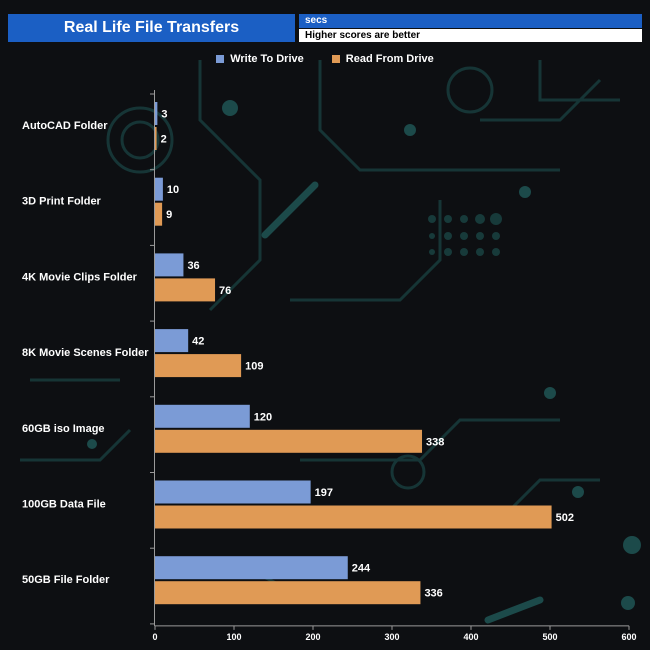 The image size is (650, 650). What do you see at coordinates (324, 493) in the screenshot?
I see `value-label-write: 197` at bounding box center [324, 493].